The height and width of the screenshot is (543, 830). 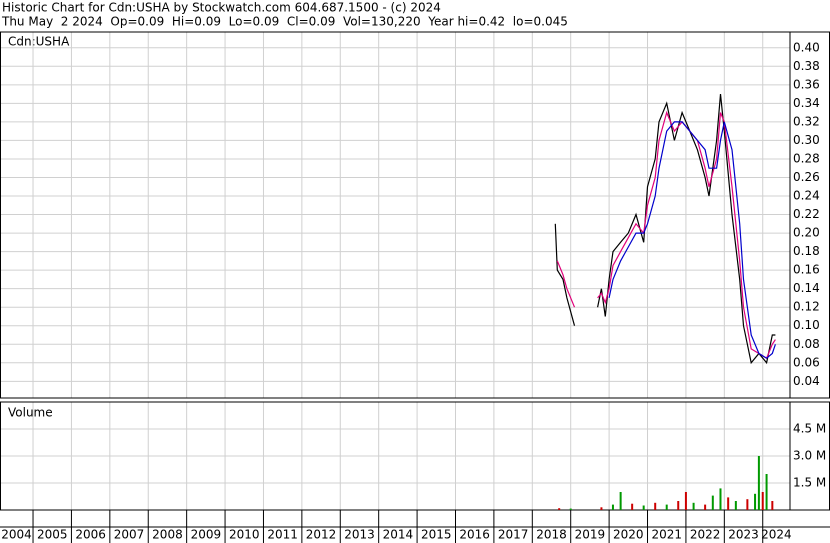 I want to click on y-tick-label: 3.0 M, so click(x=809, y=456).